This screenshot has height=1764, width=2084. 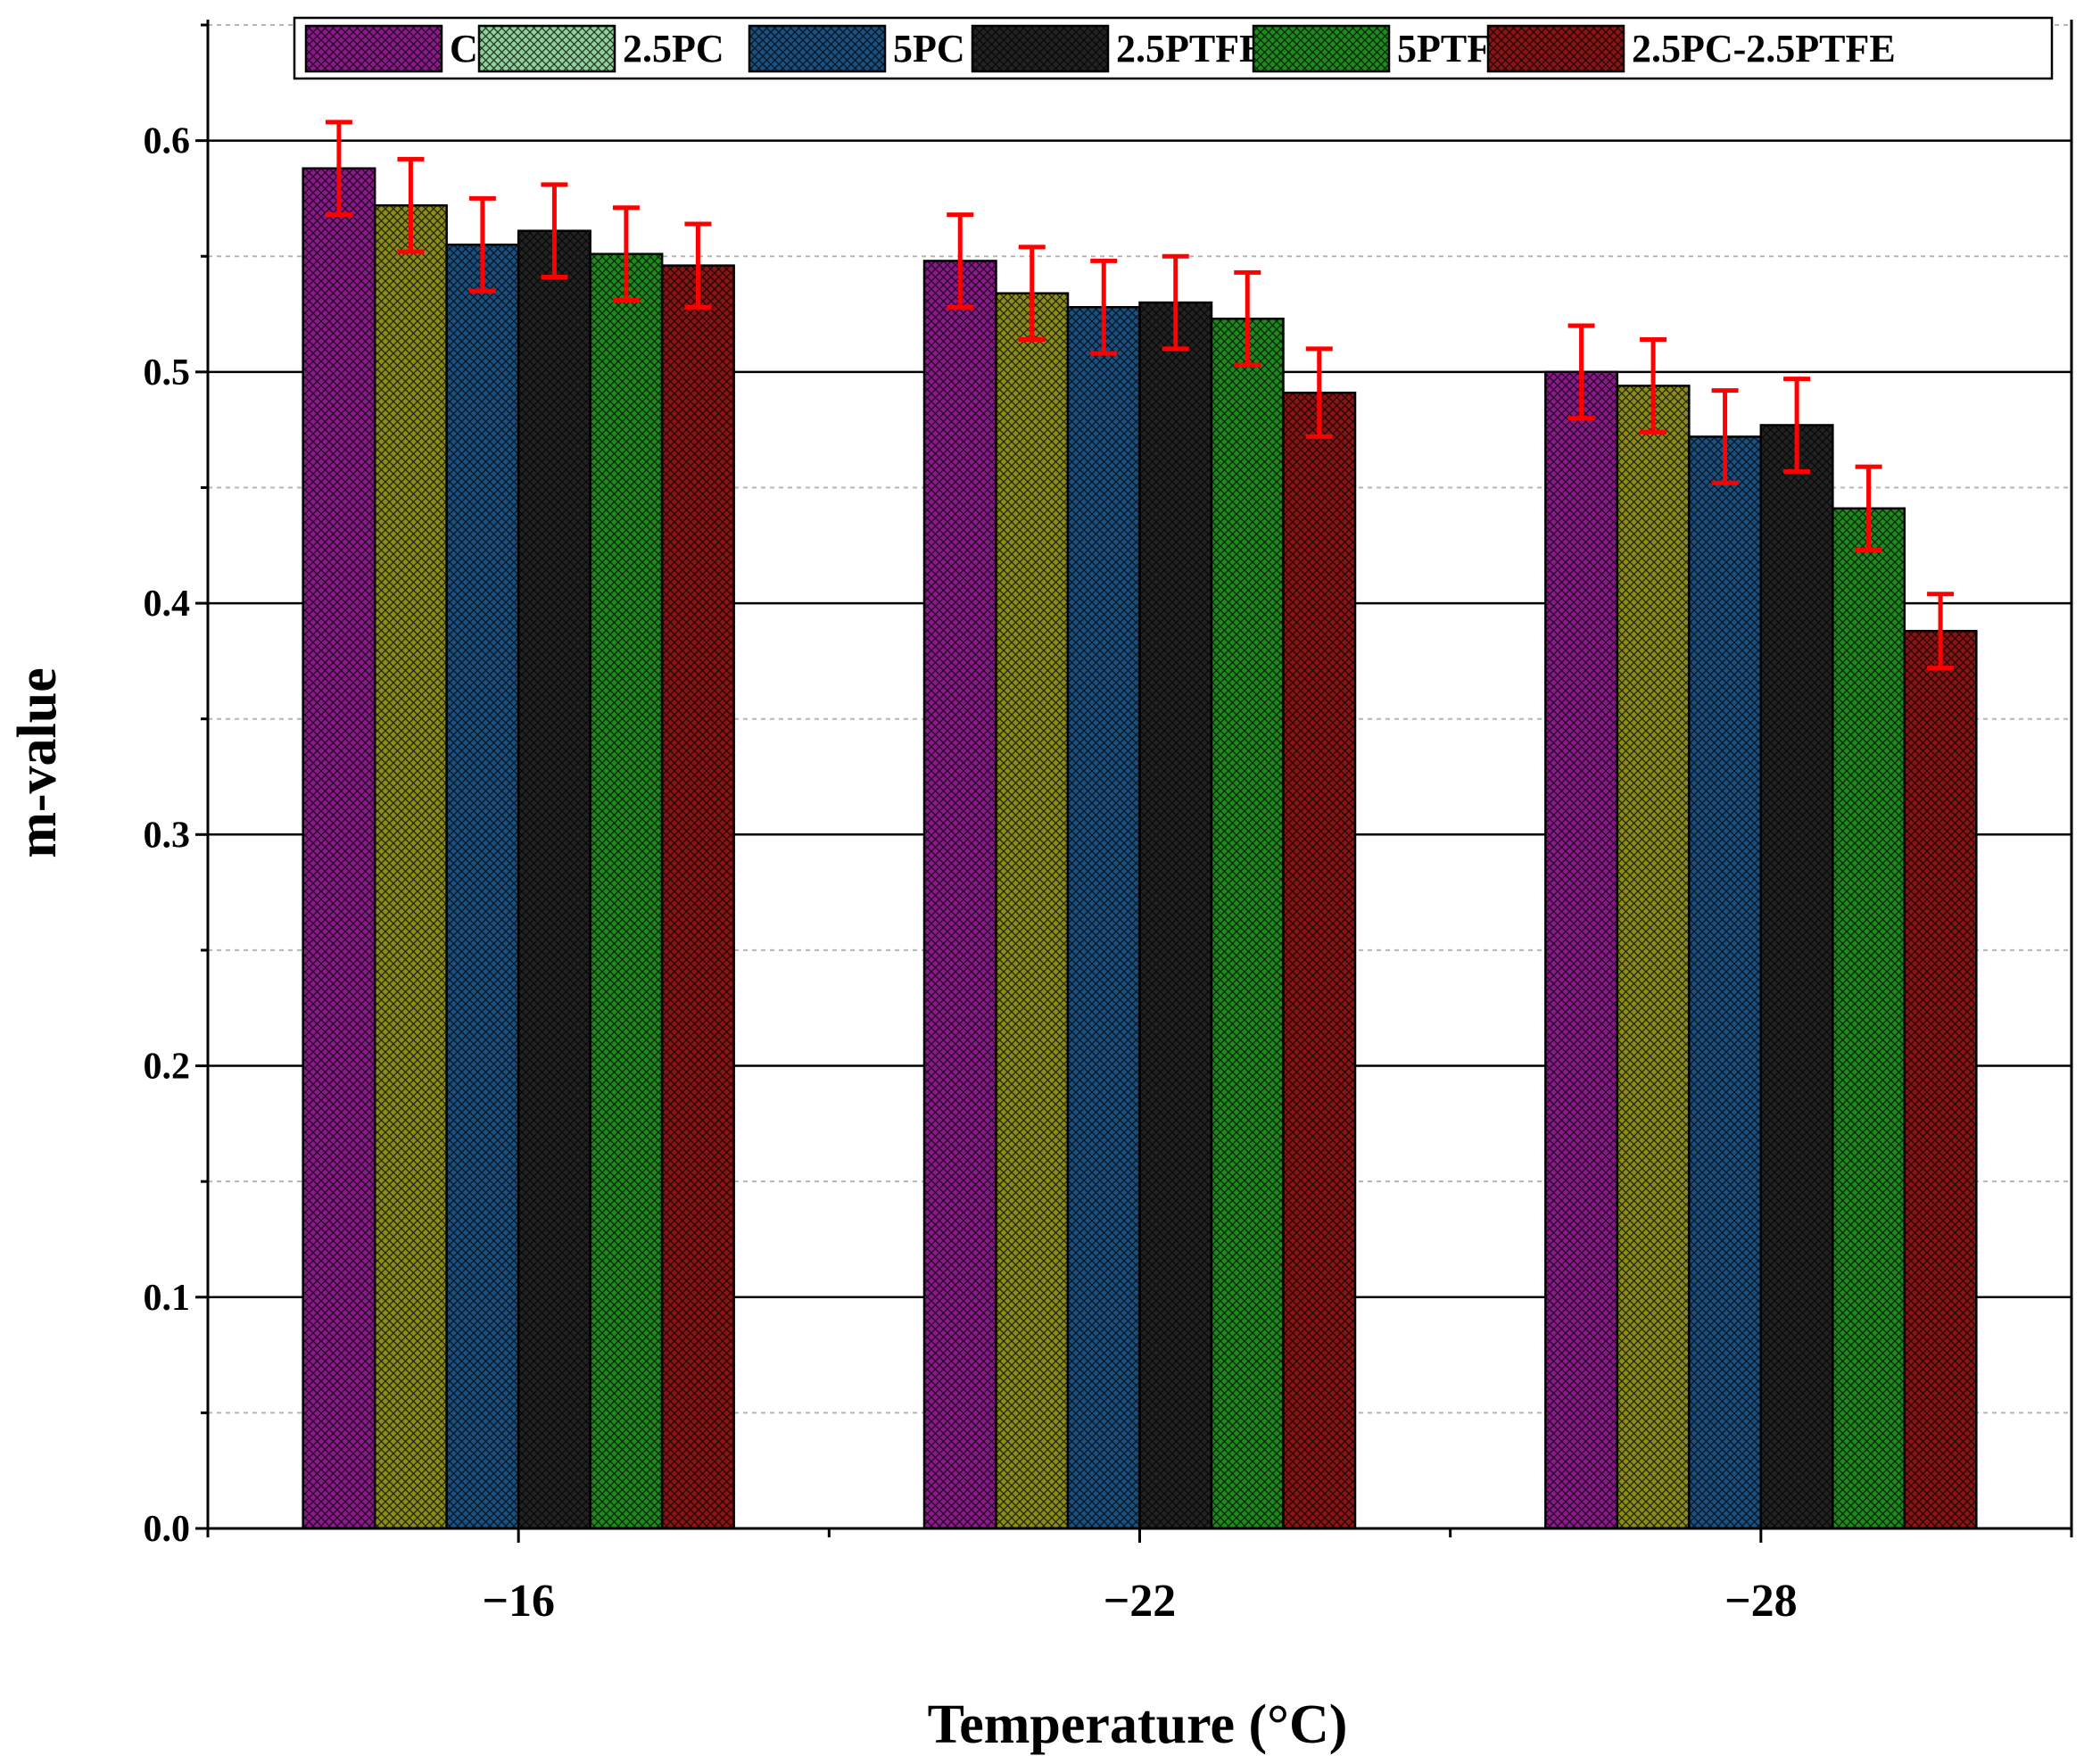 What do you see at coordinates (373, 49) in the screenshot?
I see `legend-swatch-C` at bounding box center [373, 49].